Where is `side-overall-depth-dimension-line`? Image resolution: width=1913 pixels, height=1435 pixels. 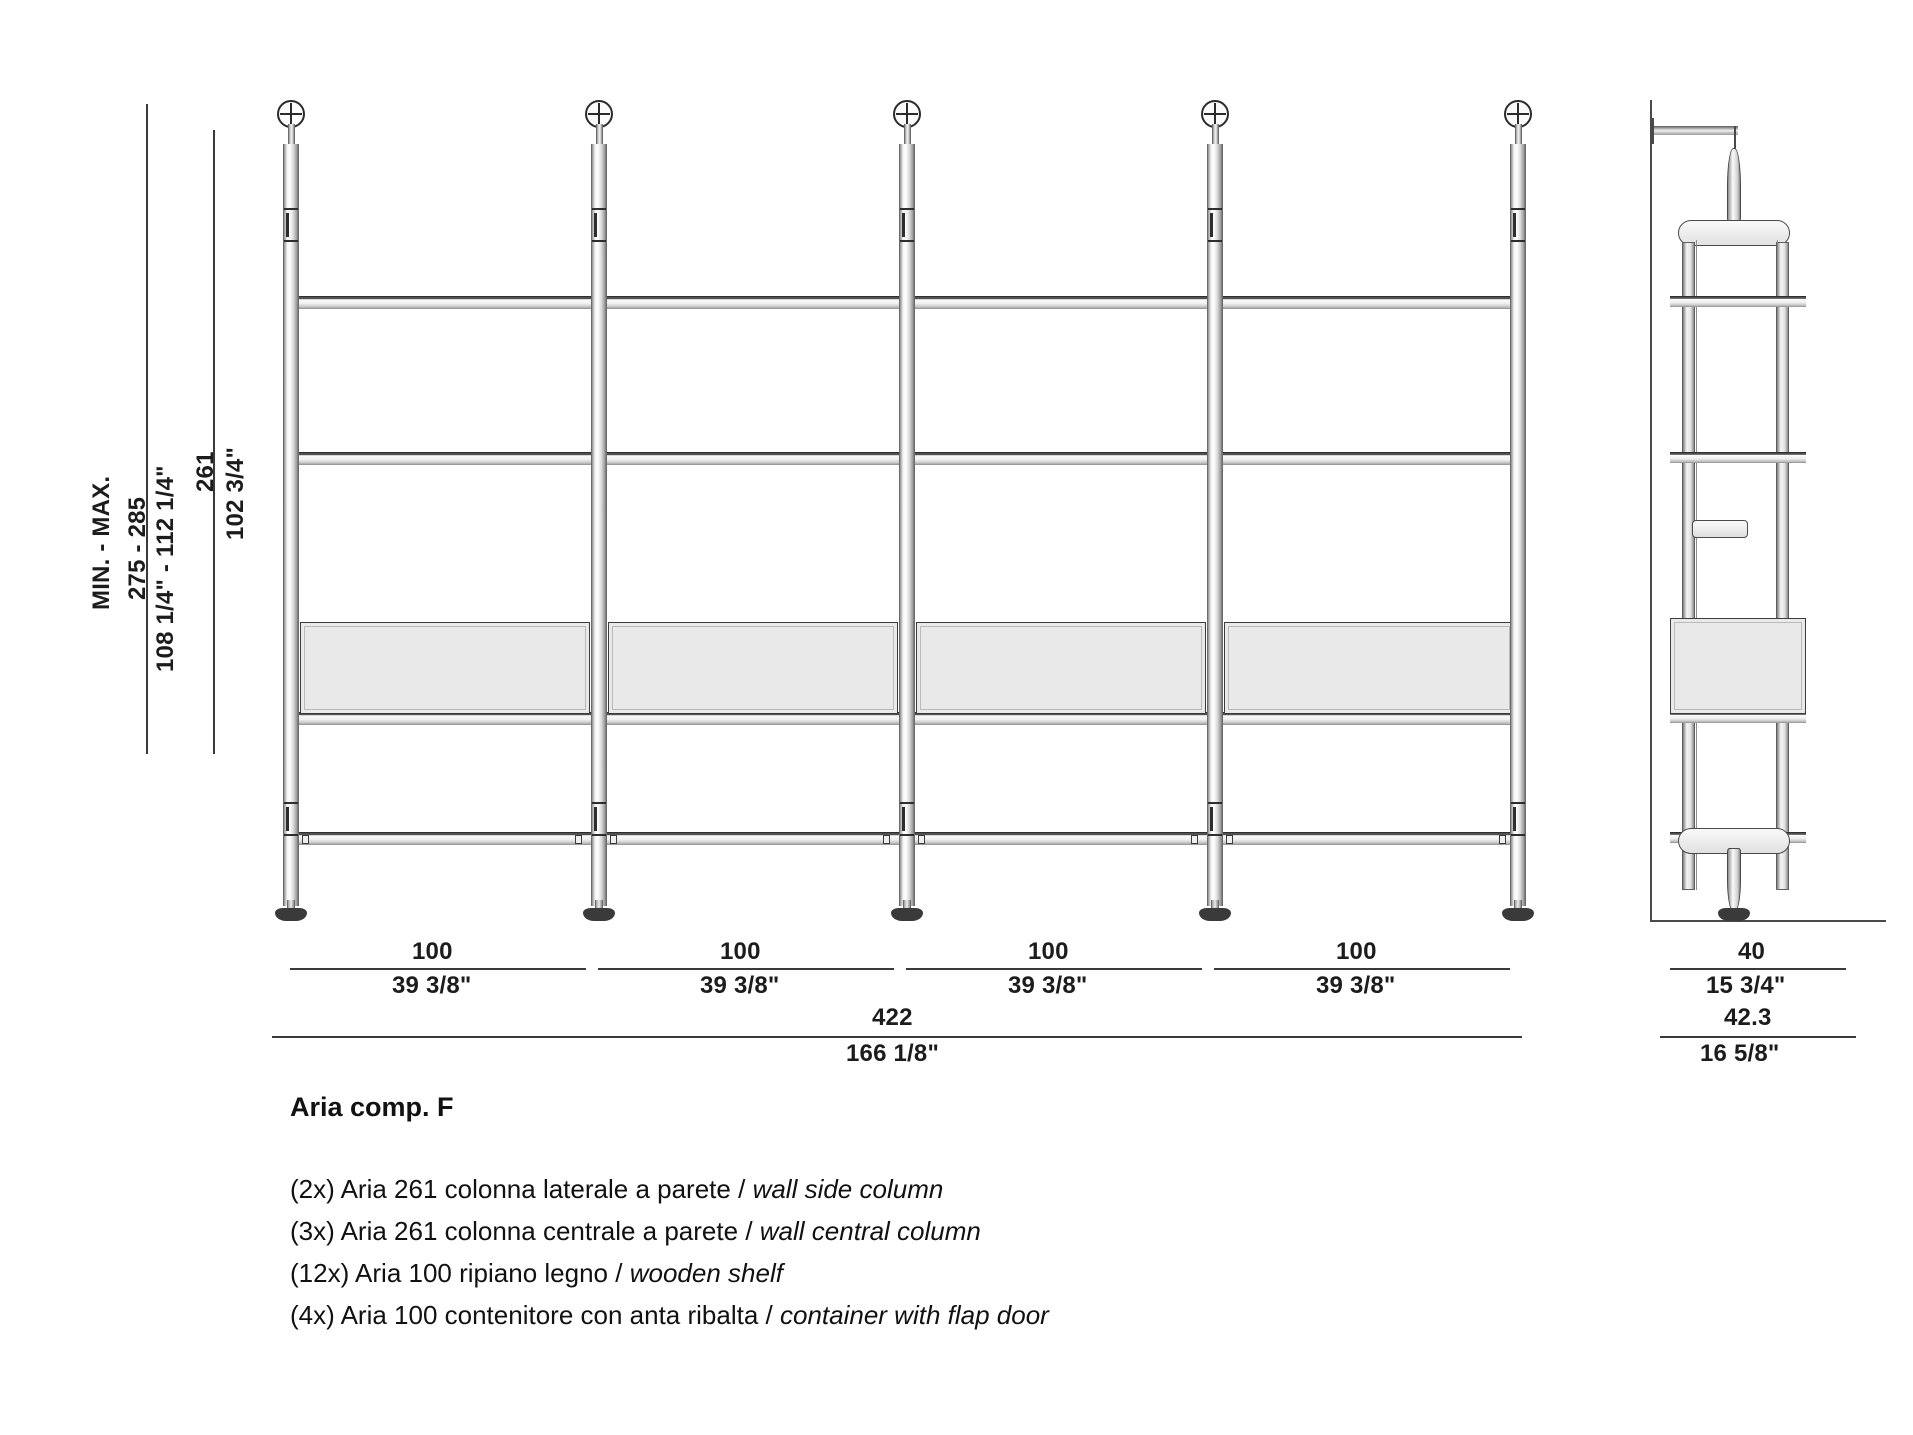
side-overall-depth-dimension-line is located at coordinates (1758, 1037).